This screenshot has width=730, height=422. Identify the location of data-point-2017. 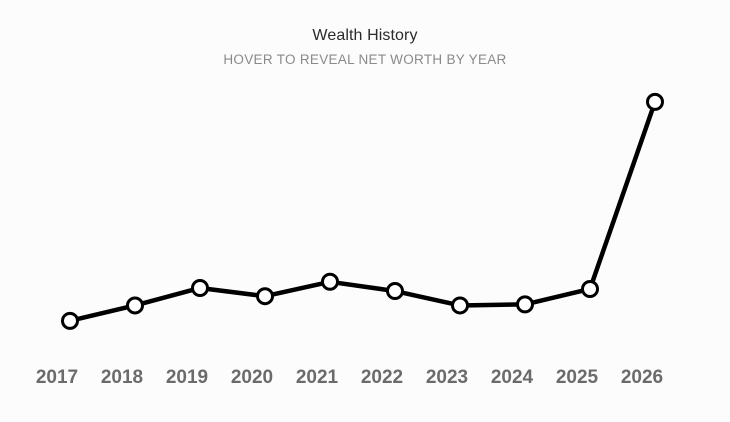
(70, 320).